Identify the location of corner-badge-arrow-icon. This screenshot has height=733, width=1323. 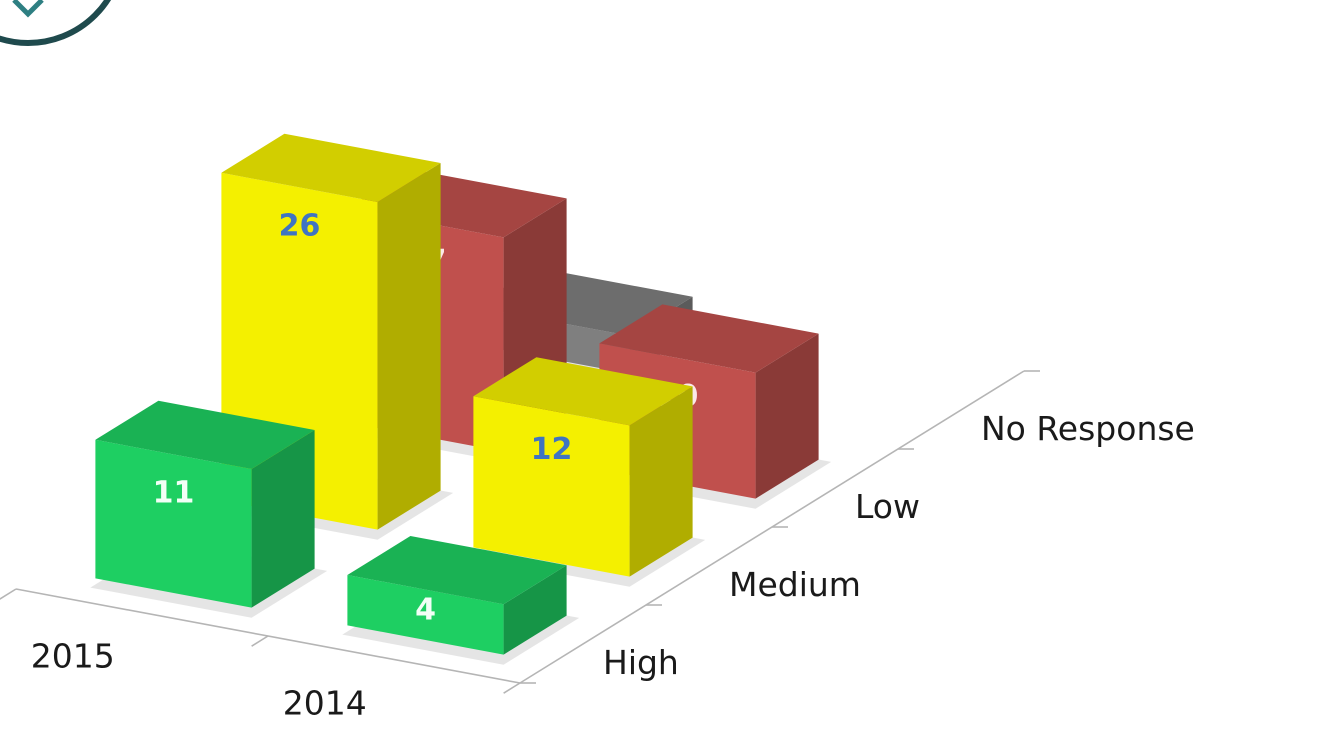
(28, 9).